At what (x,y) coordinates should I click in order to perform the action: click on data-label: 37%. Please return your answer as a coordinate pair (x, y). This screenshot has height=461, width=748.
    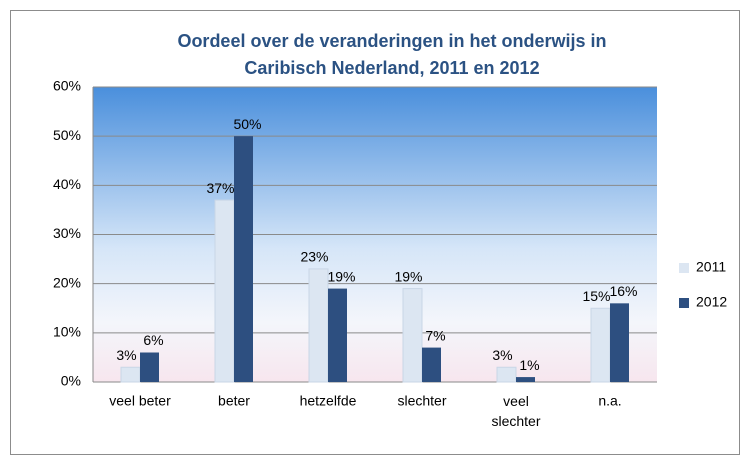
    Looking at the image, I should click on (220, 188).